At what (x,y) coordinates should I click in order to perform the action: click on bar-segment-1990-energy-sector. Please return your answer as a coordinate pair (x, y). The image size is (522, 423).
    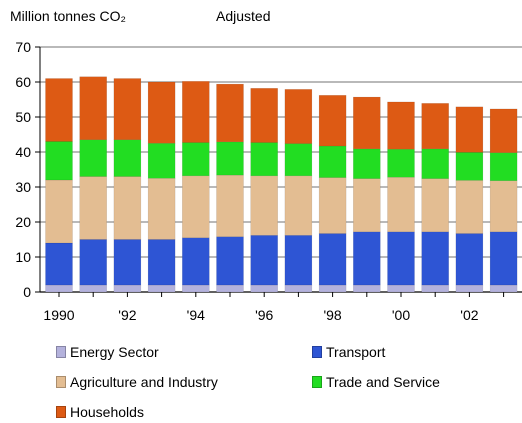
    Looking at the image, I should click on (59, 288).